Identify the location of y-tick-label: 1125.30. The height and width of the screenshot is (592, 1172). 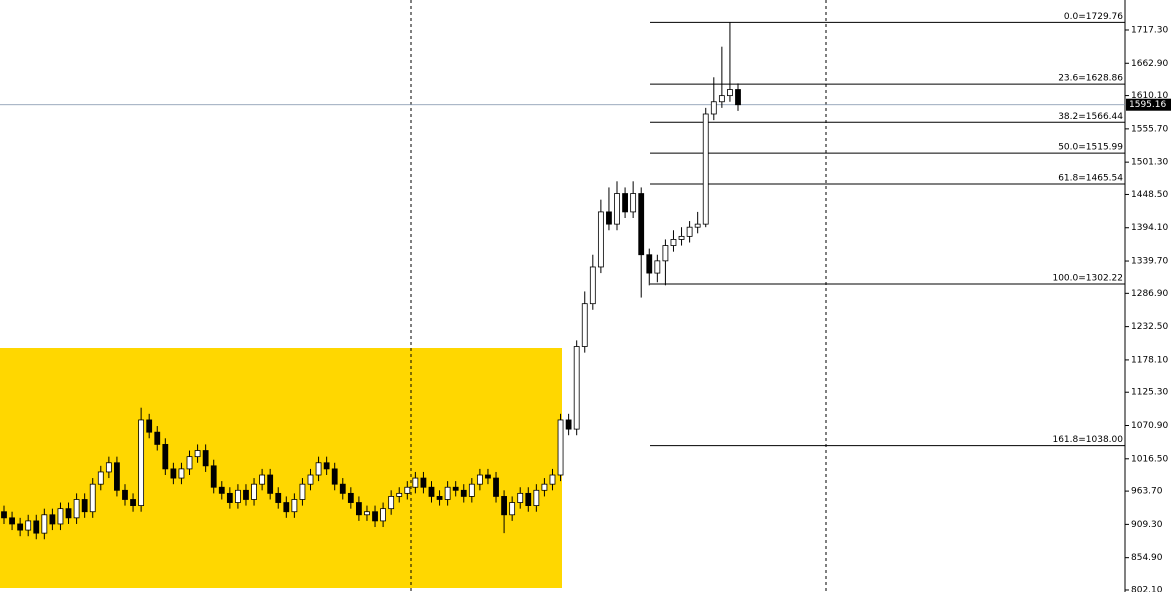
(1149, 393).